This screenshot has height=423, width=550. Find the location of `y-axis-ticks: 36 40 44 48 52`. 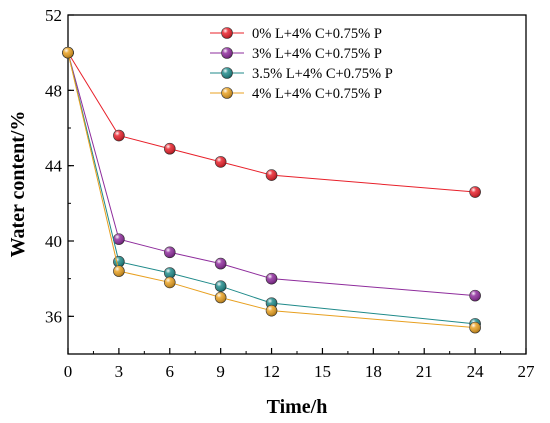

y-axis-ticks: 36 40 44 48 52 is located at coordinates (59, 180).